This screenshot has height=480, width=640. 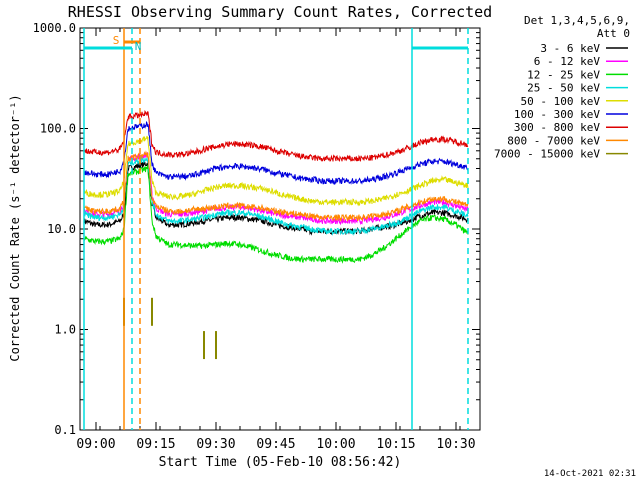 I want to click on legend-label-3: 25 - 50 keV, so click(x=563, y=88).